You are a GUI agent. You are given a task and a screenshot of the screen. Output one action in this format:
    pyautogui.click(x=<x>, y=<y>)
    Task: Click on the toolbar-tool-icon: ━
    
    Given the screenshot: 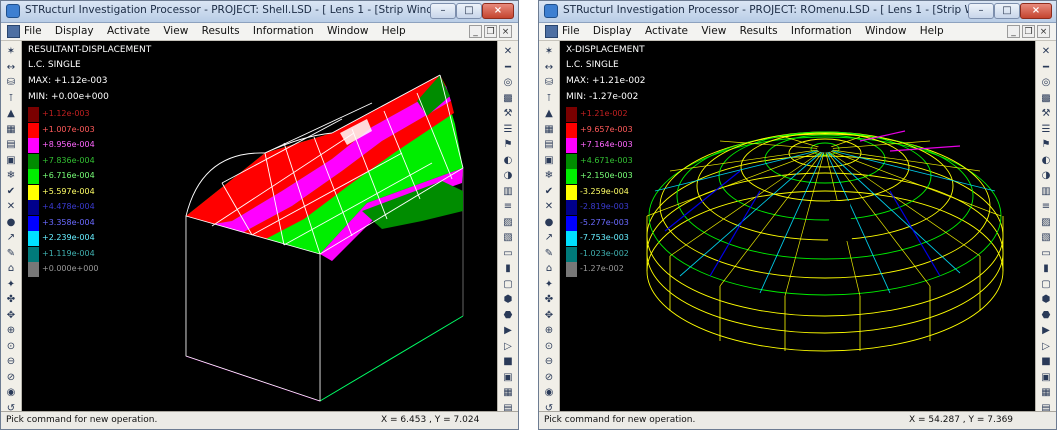 What is the action you would take?
    pyautogui.click(x=508, y=67)
    